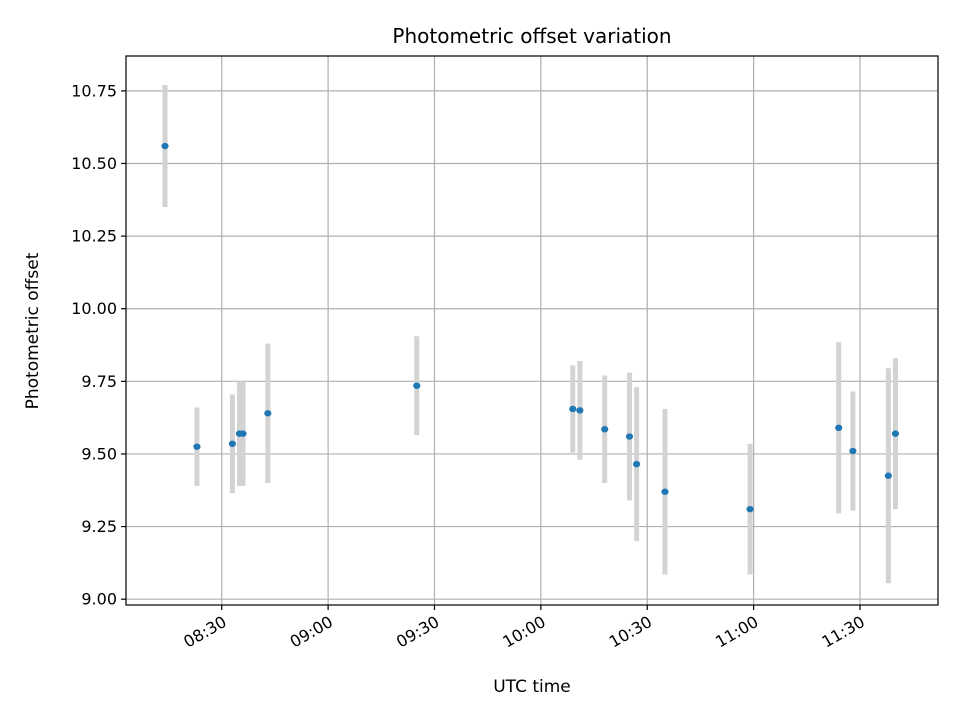 This screenshot has height=720, width=960. What do you see at coordinates (94, 90) in the screenshot?
I see `y-tick-label: 10.75` at bounding box center [94, 90].